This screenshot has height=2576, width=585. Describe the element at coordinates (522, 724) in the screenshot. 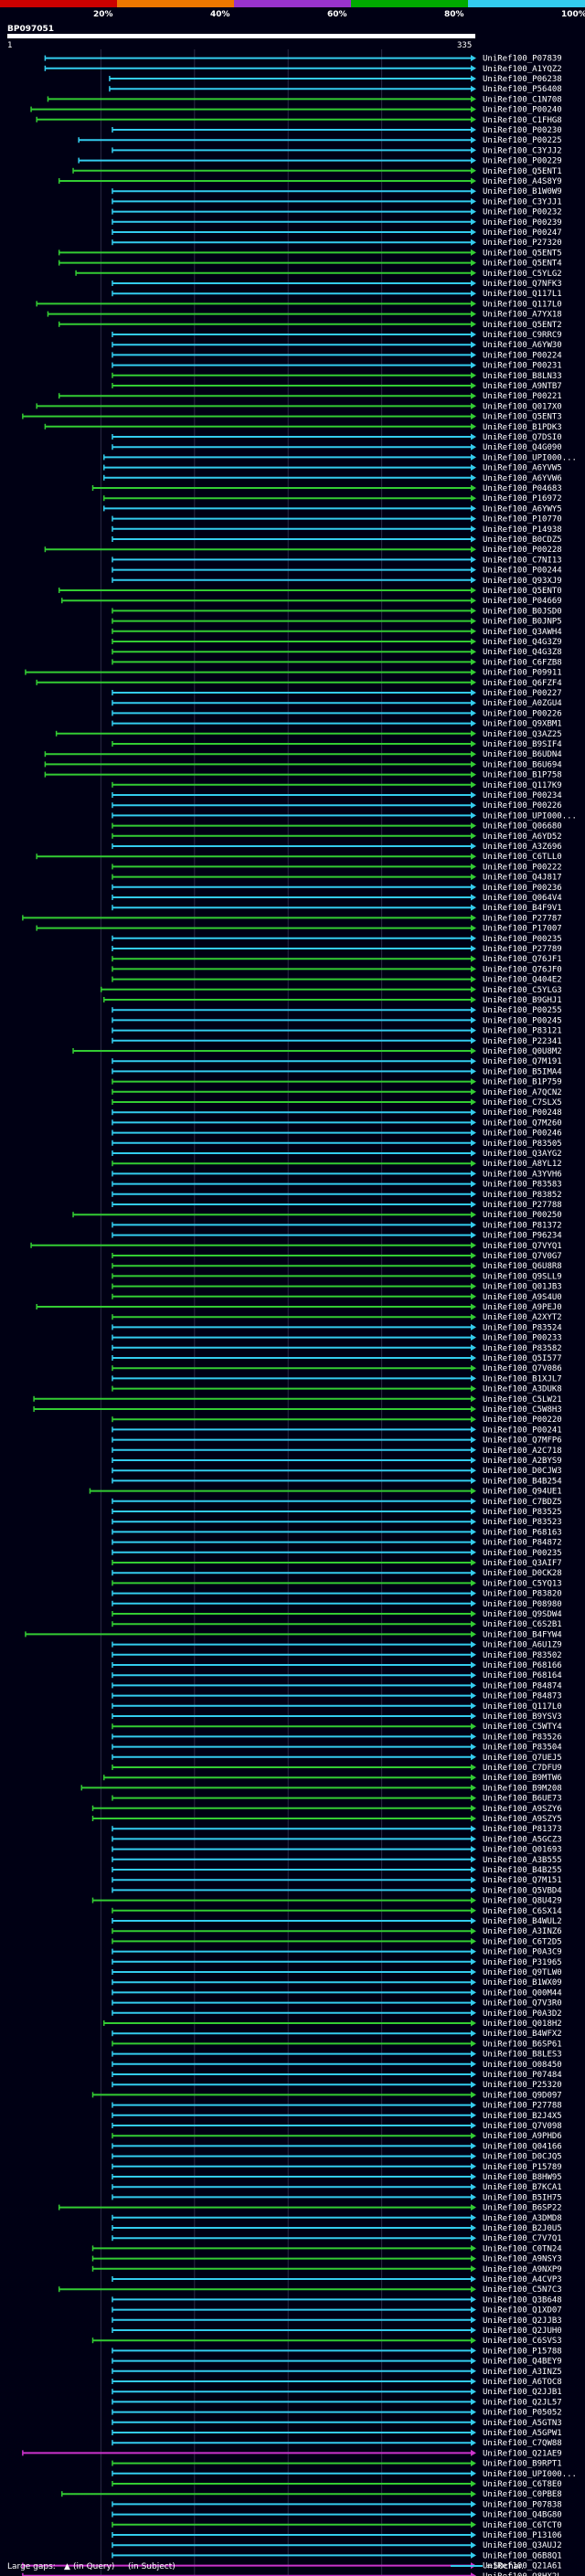

I see `hit-label: UniRef100_Q9XBM1` at that location.